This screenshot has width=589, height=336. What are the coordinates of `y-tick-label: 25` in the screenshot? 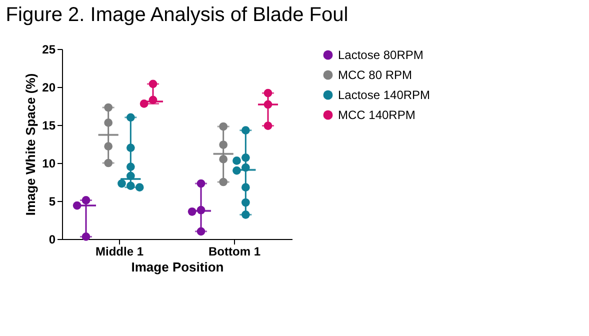 It's located at (49, 49).